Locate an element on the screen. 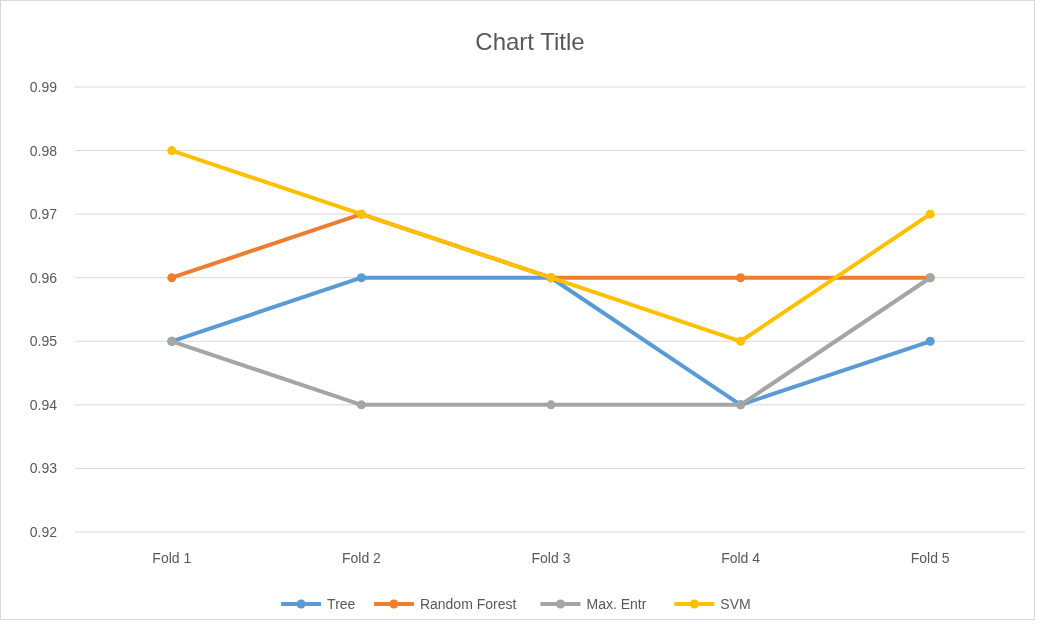 The image size is (1040, 627). legend-label: SVM is located at coordinates (735, 604).